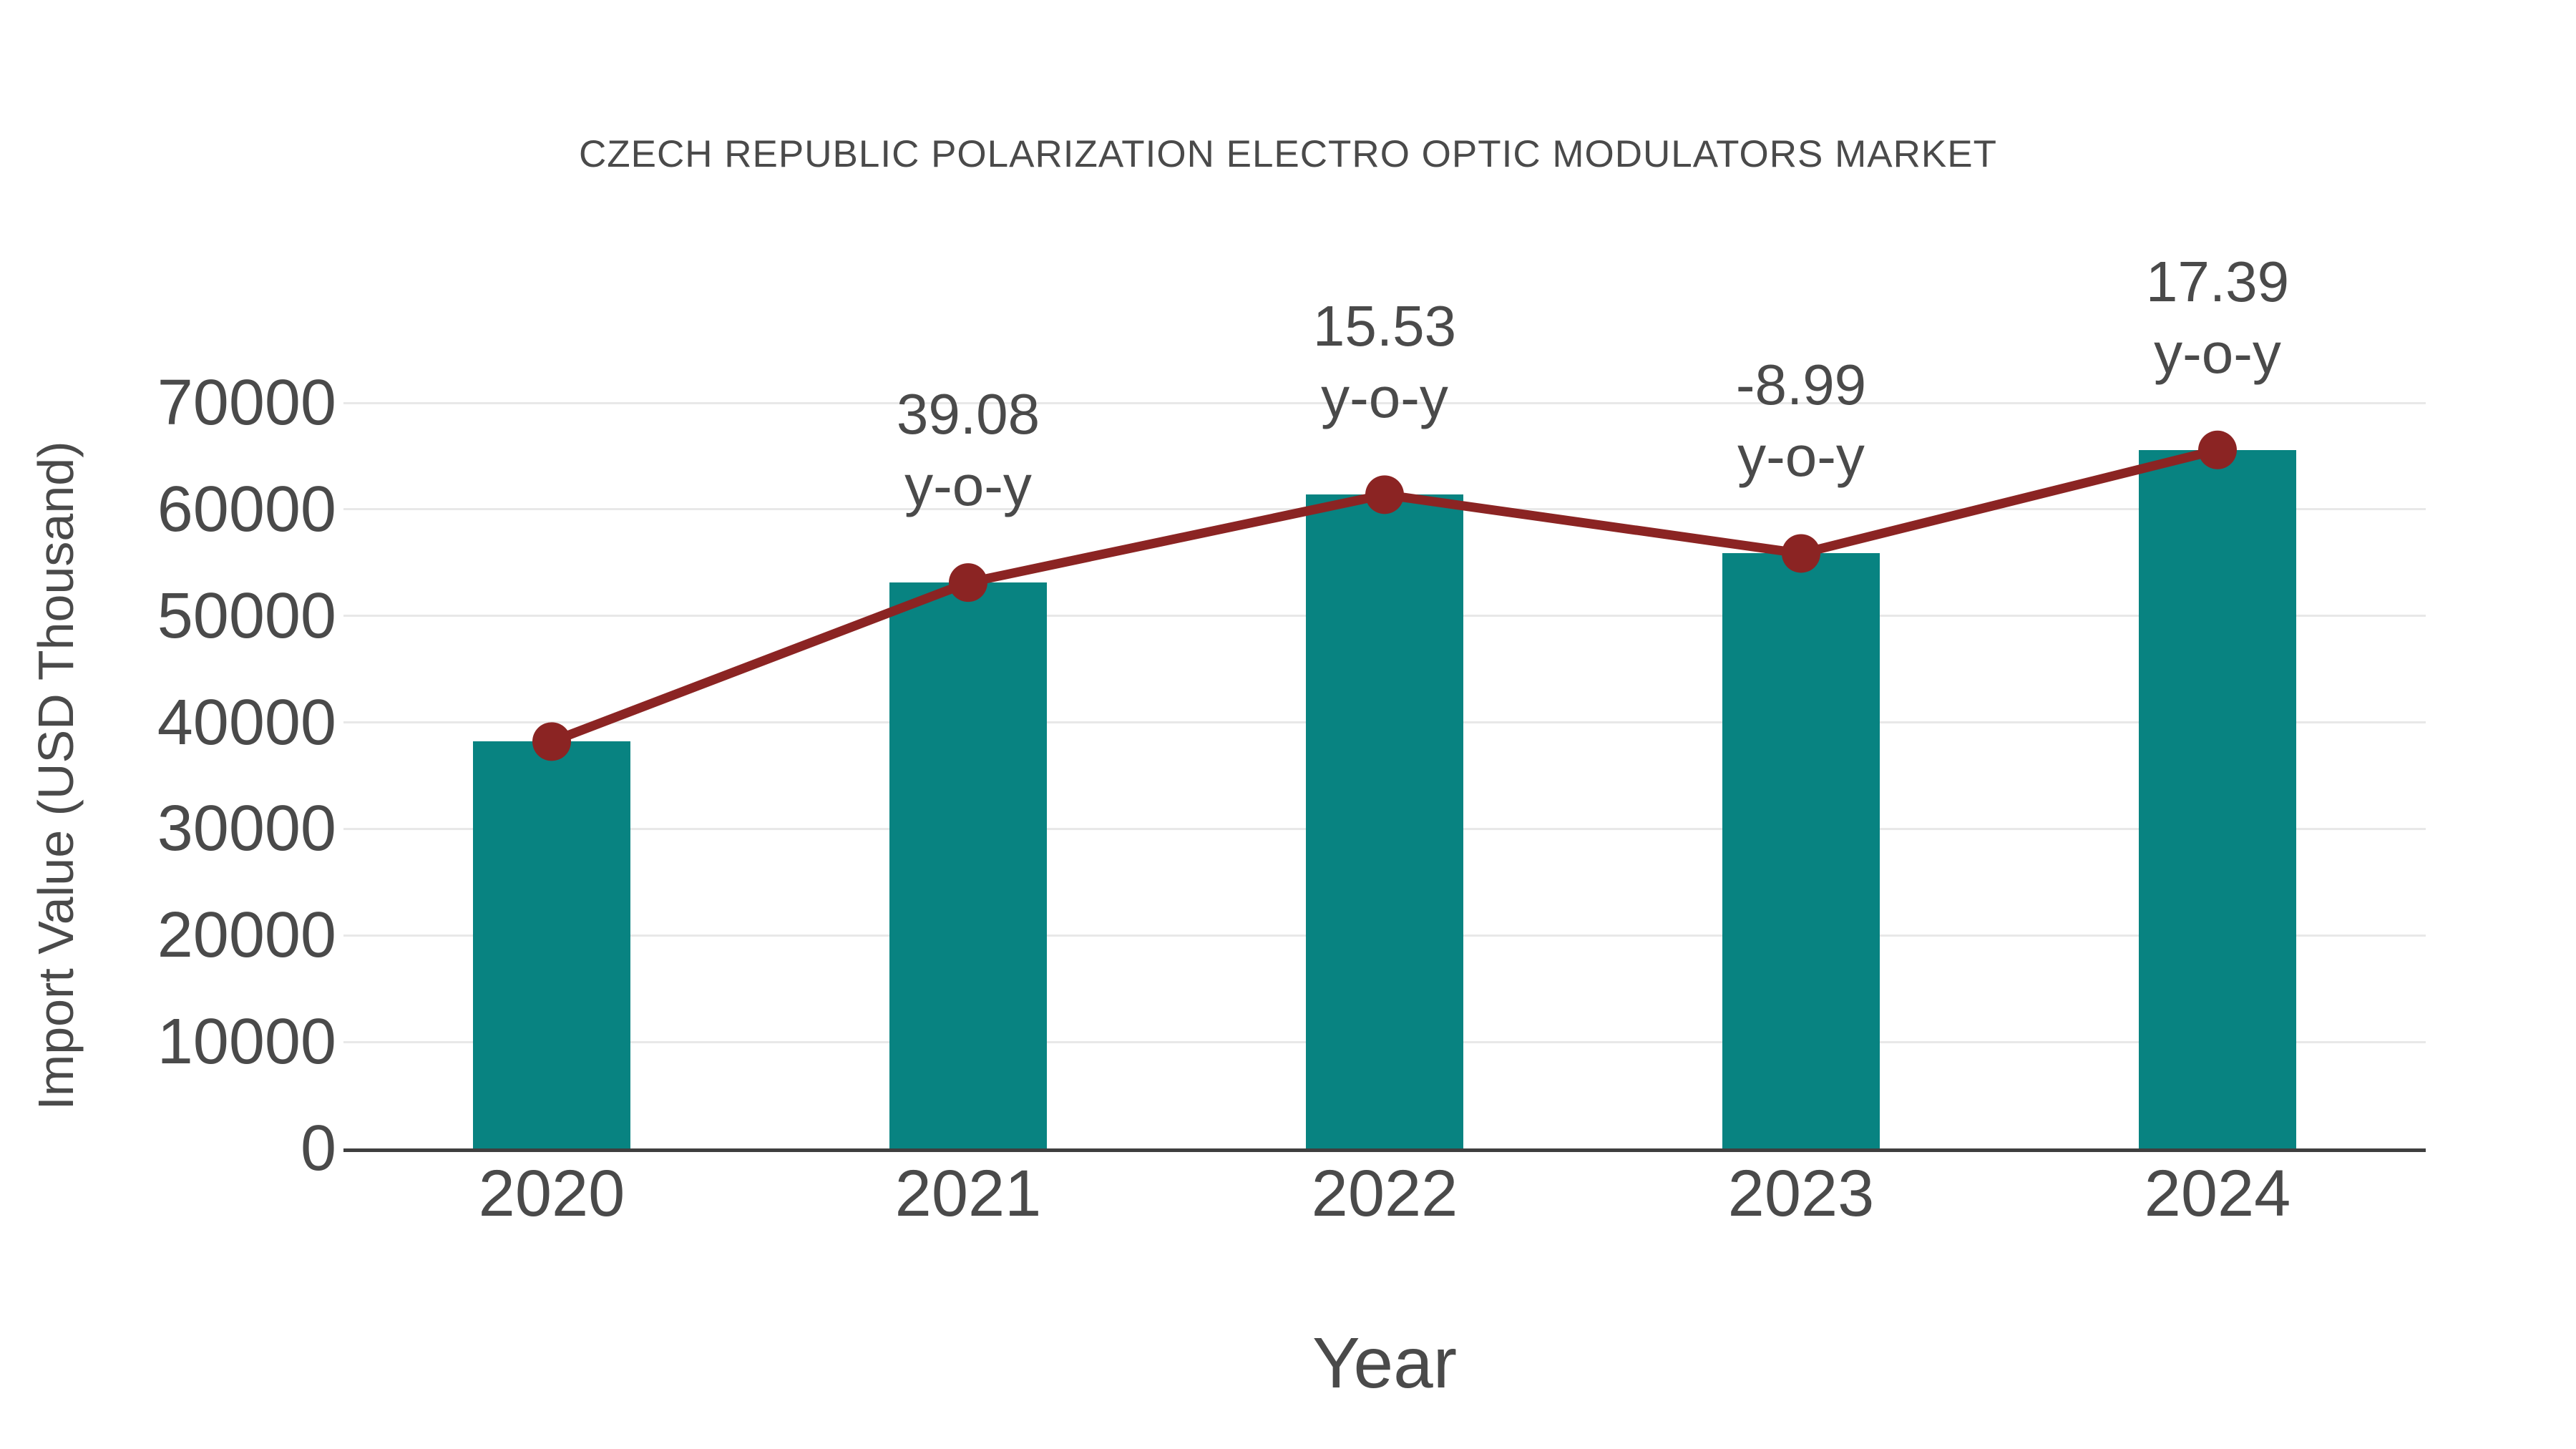  I want to click on annotation-2024-value: 17.39, so click(2217, 281).